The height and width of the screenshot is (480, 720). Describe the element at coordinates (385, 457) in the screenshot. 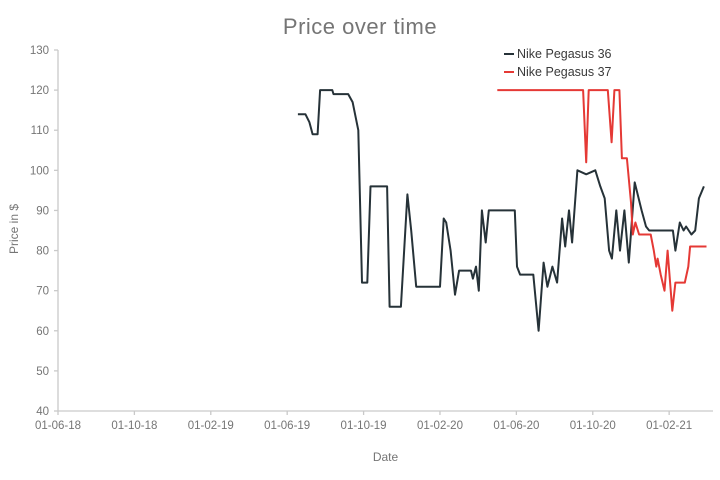

I see `x-axis-title: Date` at that location.